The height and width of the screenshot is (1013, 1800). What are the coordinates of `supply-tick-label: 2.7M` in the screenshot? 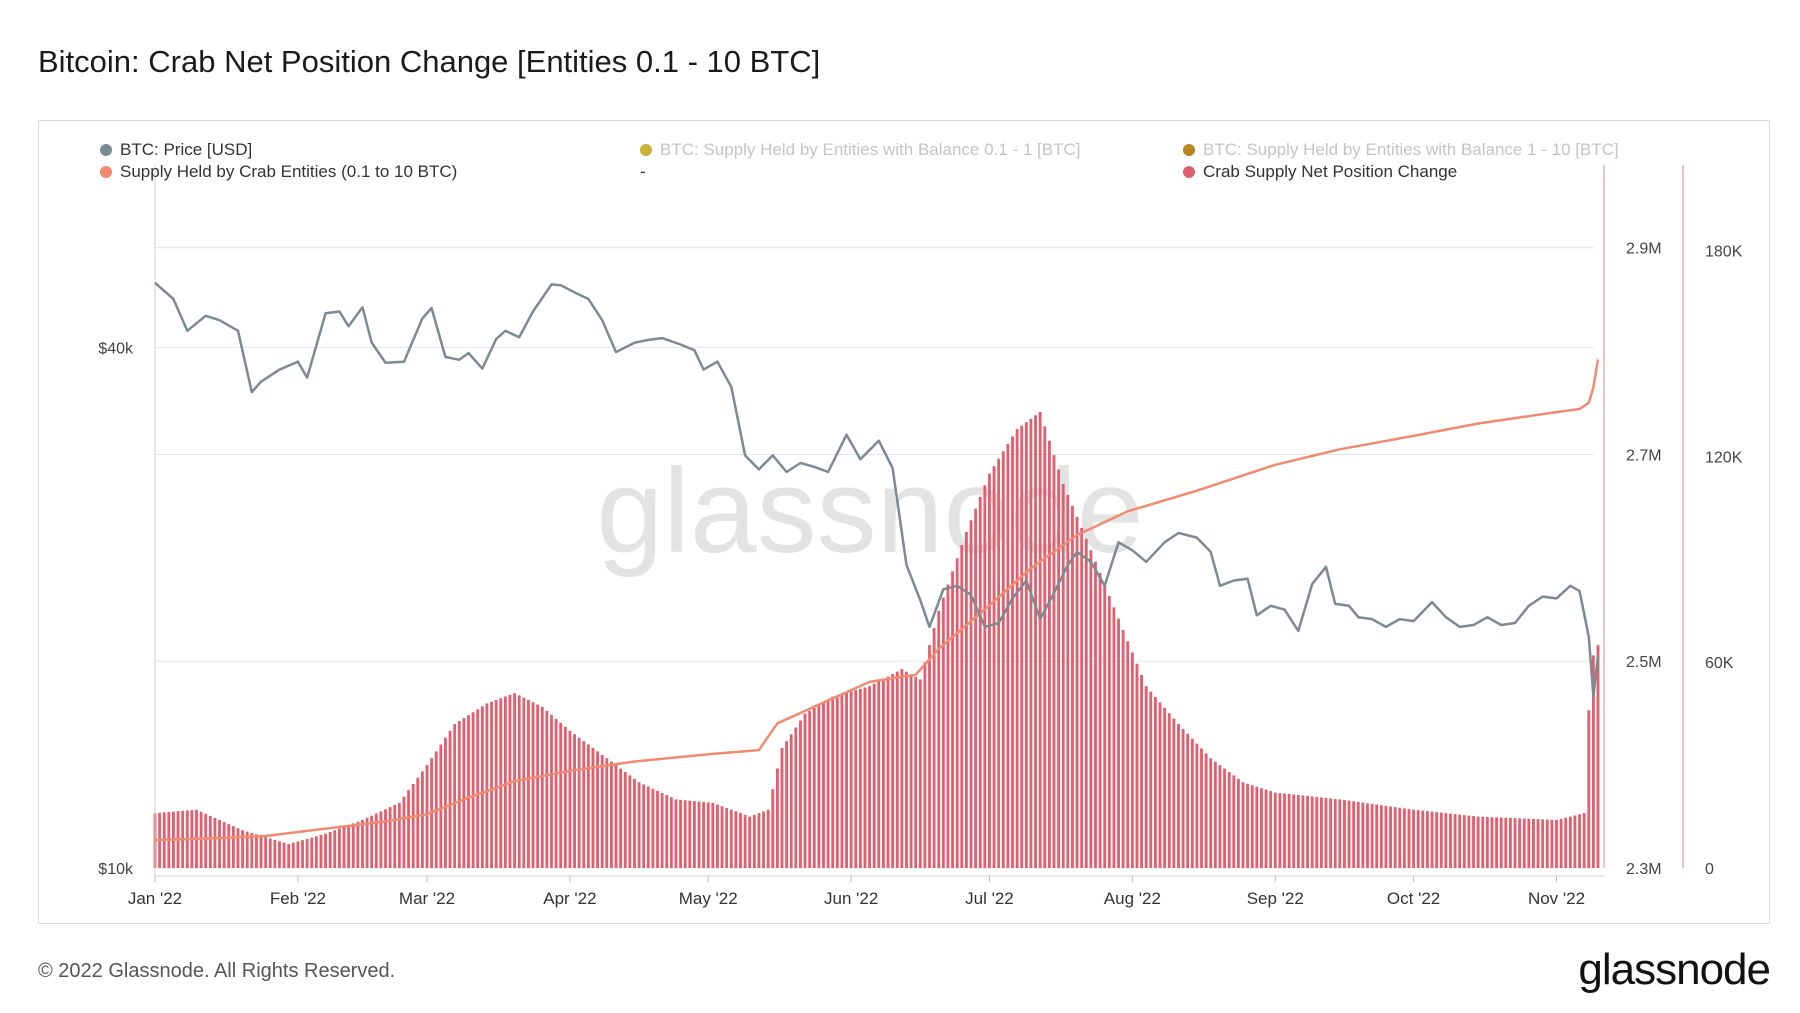 It's located at (1644, 455).